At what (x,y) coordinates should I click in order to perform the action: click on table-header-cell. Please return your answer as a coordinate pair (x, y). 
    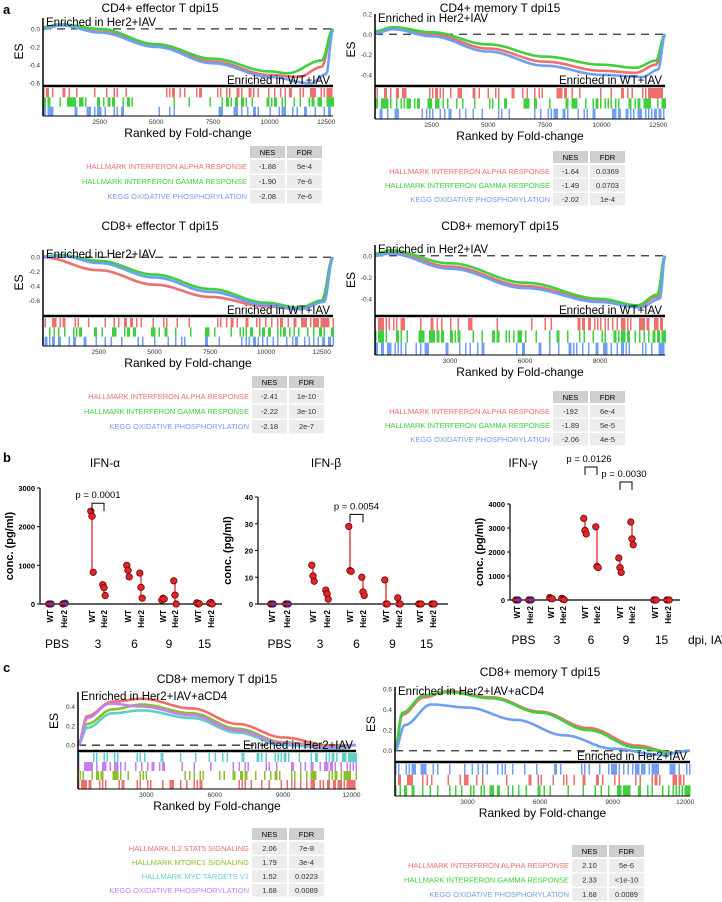
    Looking at the image, I should click on (304, 152).